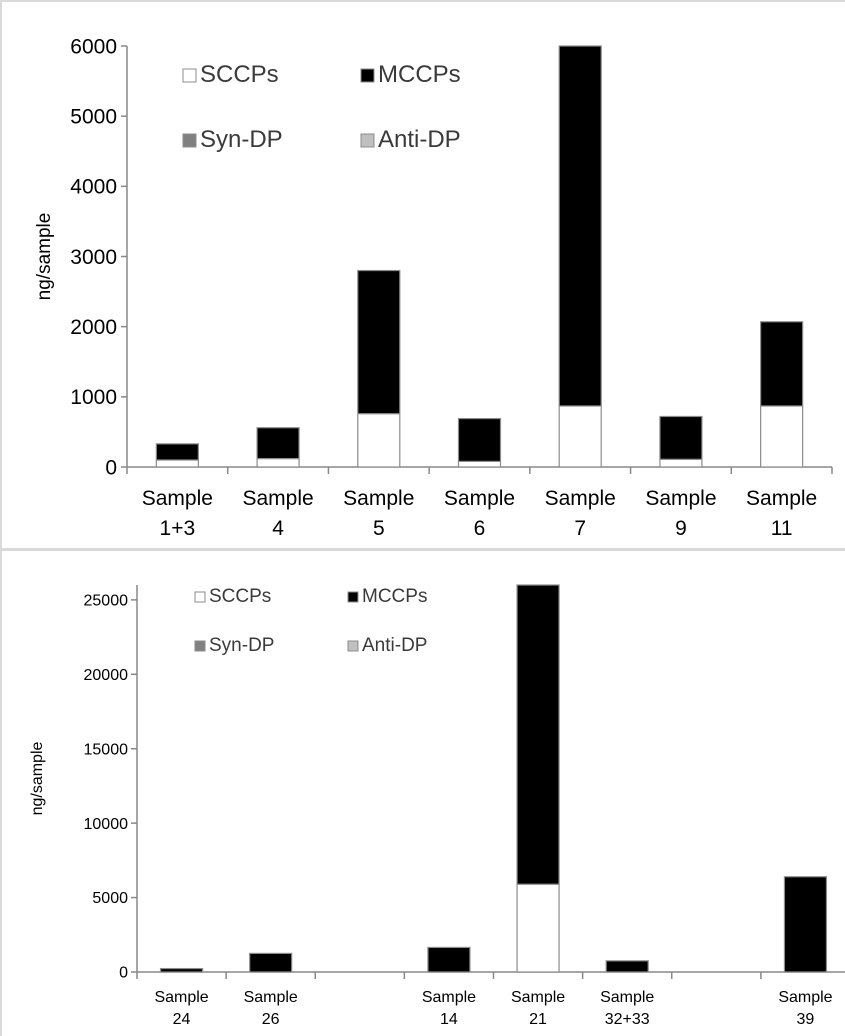  What do you see at coordinates (106, 675) in the screenshot?
I see `y-tick-label: 20000` at bounding box center [106, 675].